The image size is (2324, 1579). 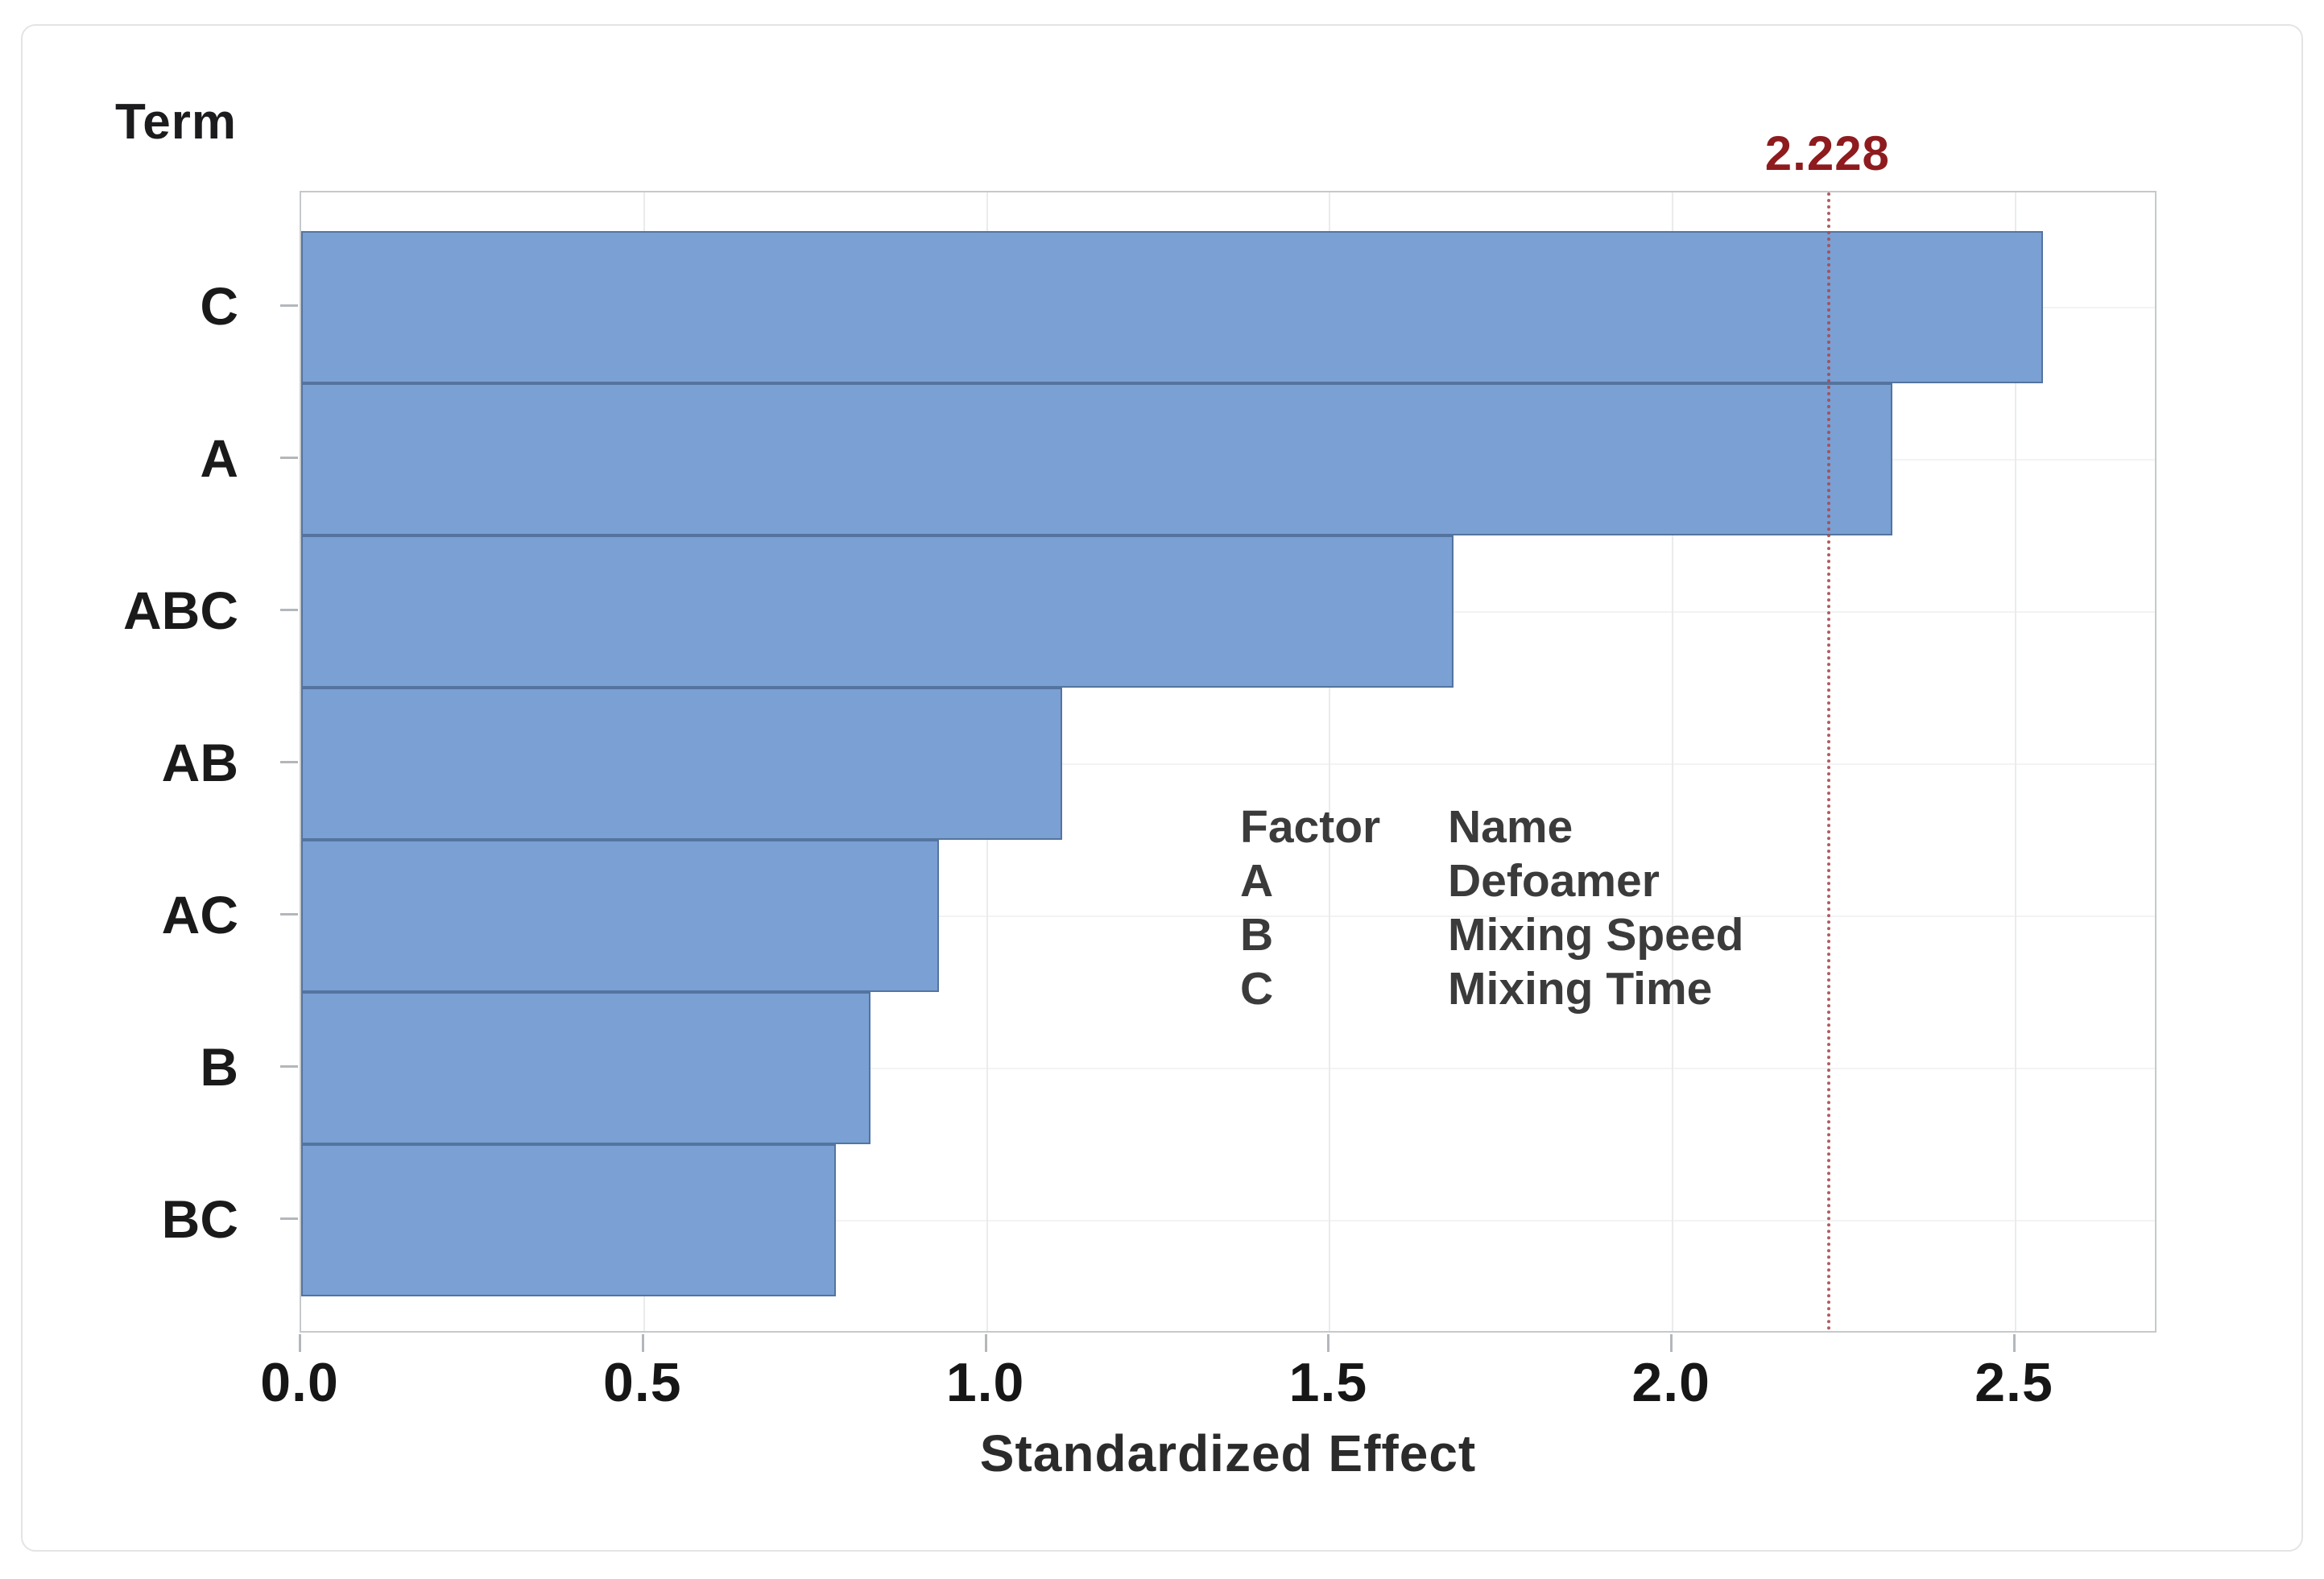 I want to click on y-gridline-bc, so click(x=1228, y=1220).